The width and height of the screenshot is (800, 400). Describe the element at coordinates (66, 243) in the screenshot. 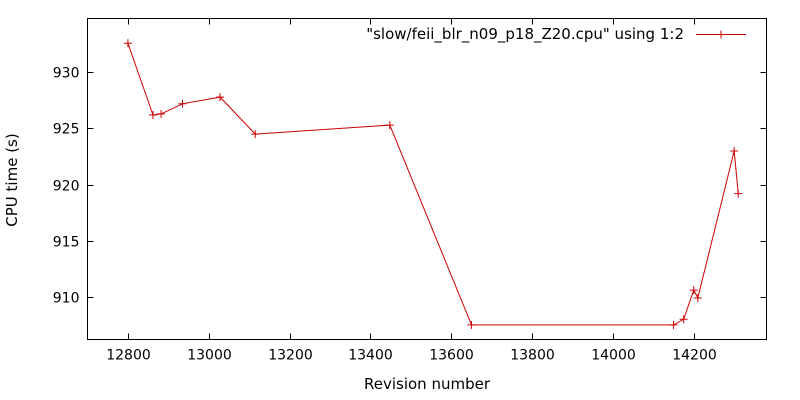

I see `y-tick-label: 915` at that location.